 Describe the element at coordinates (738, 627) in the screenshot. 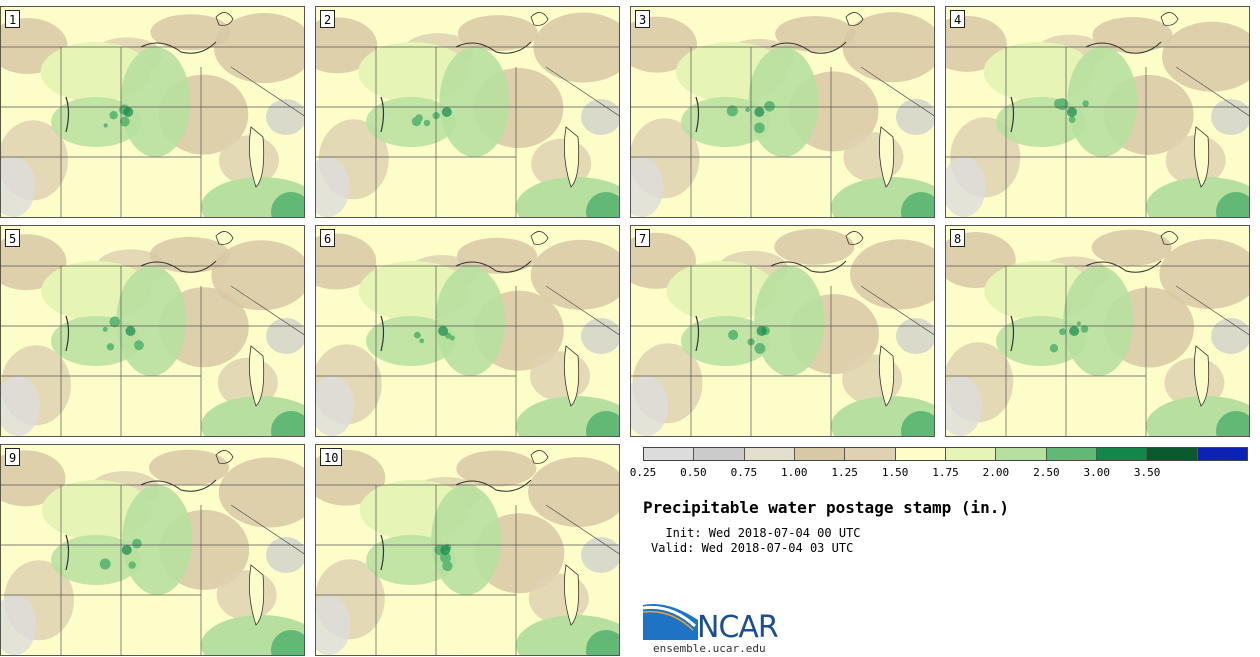

I see `ncar-logo-text: NCAR` at that location.